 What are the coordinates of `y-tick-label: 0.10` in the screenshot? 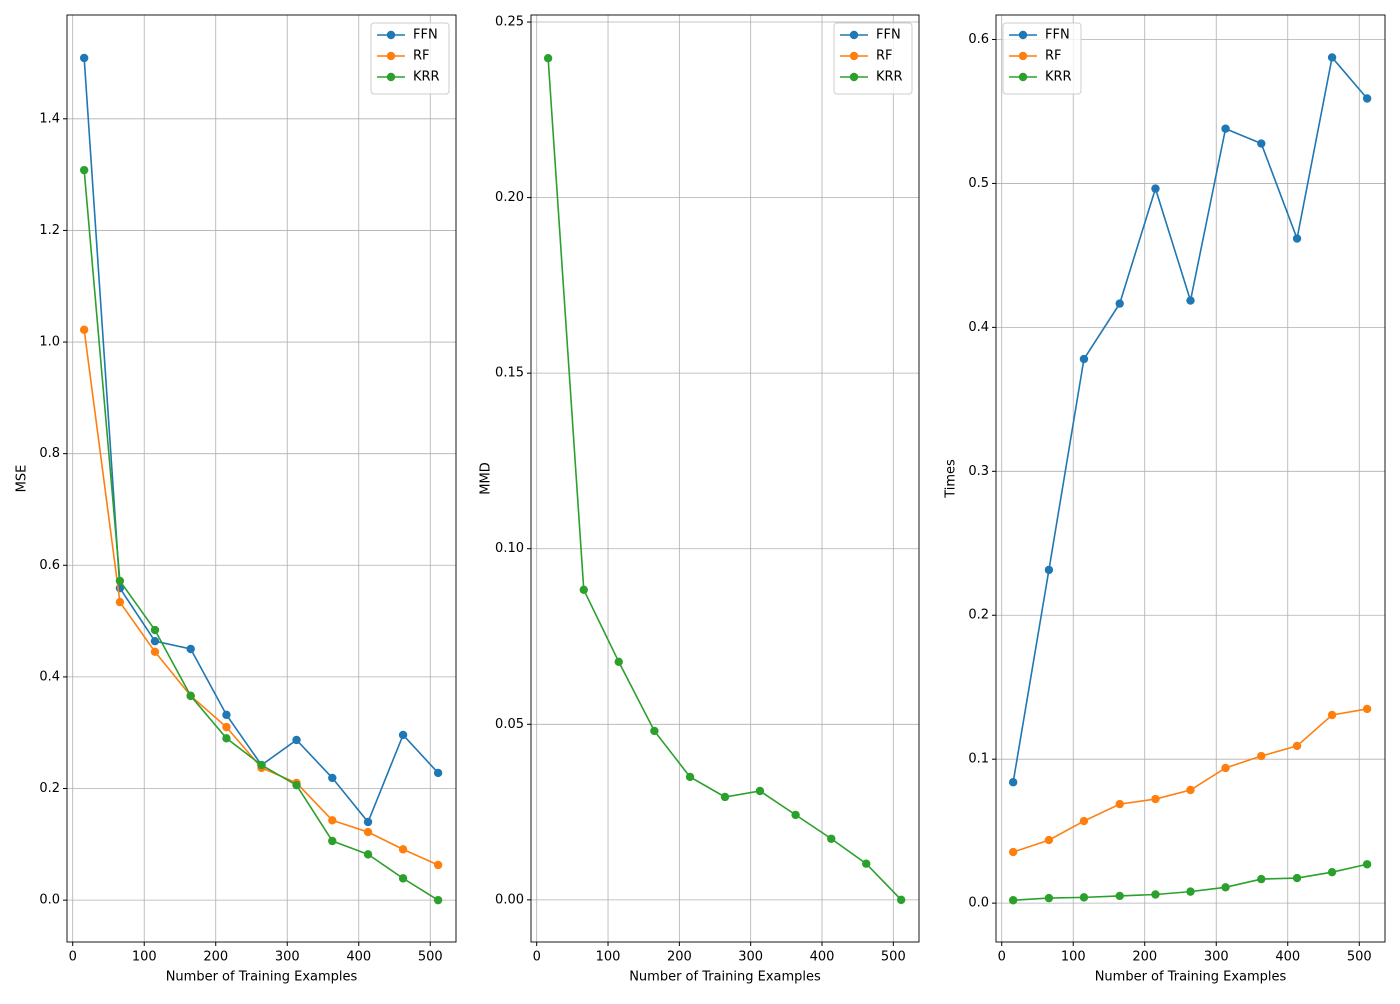 It's located at (509, 548).